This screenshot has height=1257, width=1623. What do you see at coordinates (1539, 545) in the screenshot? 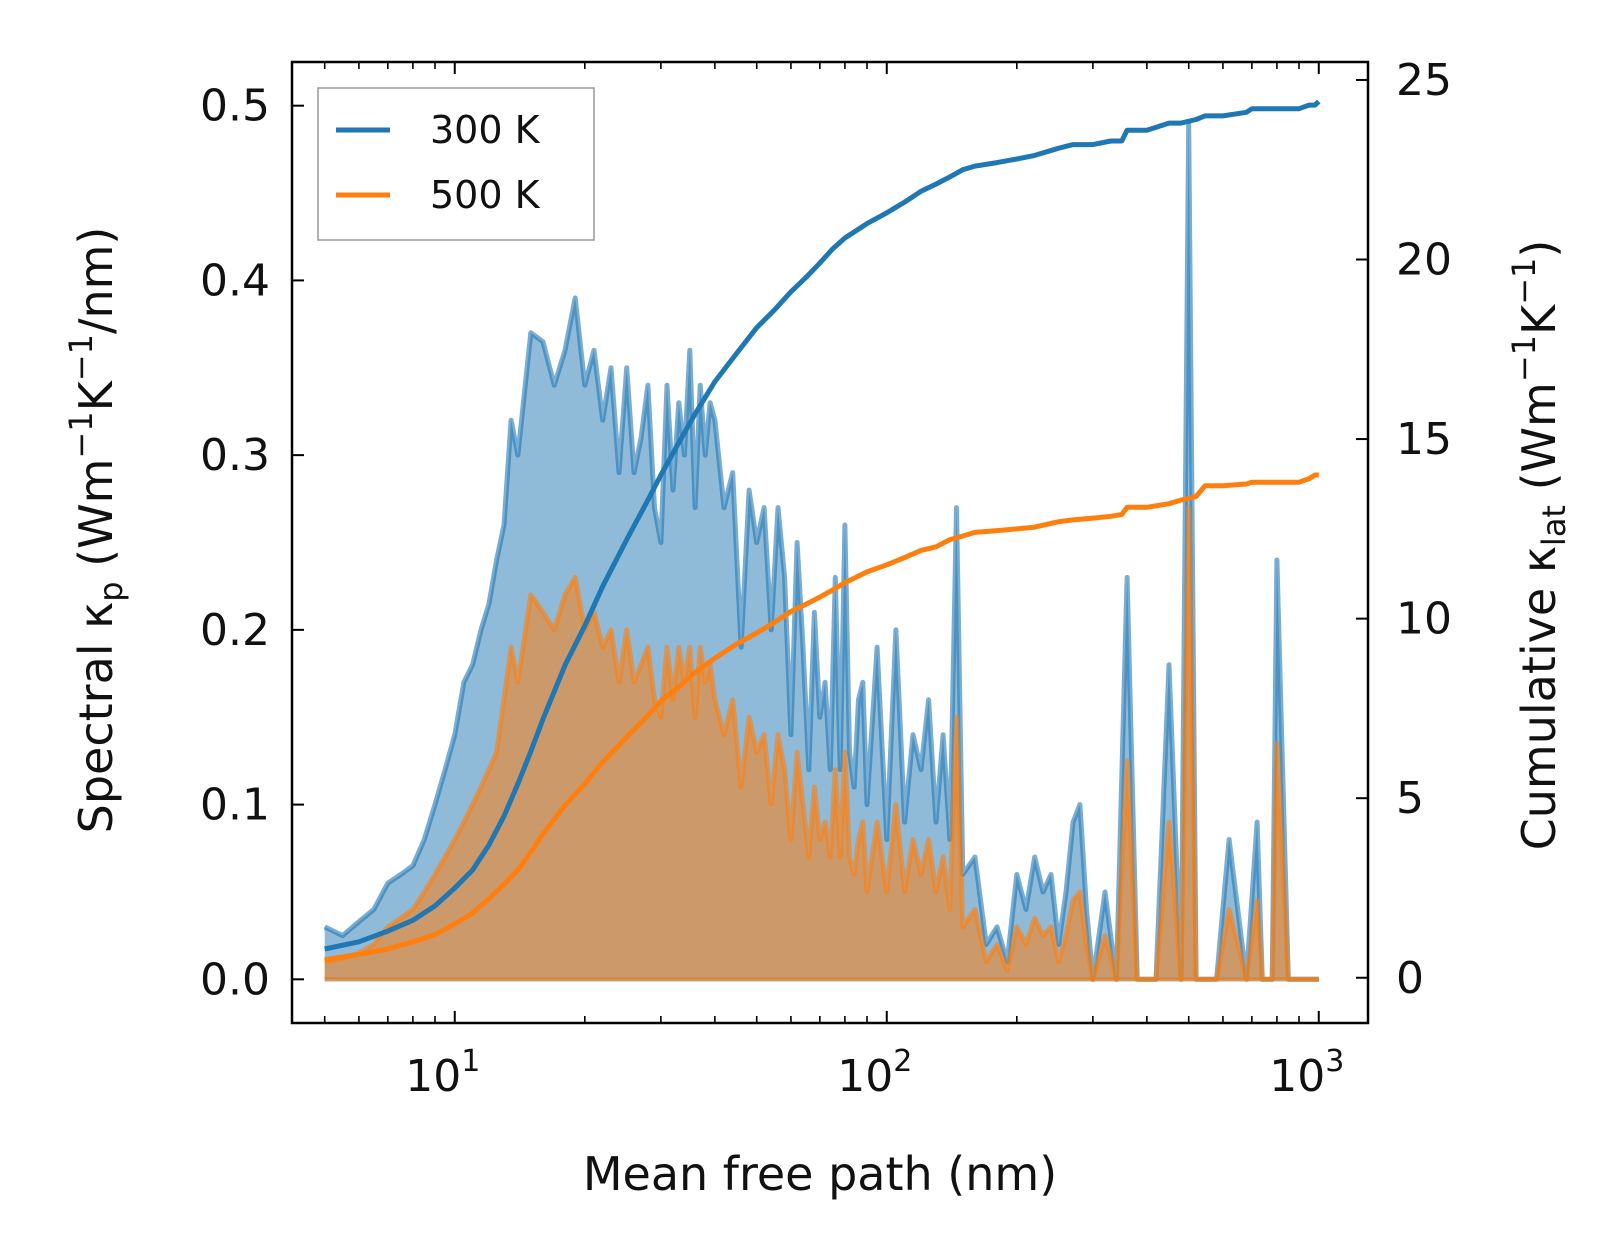
I see `y-right-axis-title: Cumulative κlat (Wm−1K−1)` at bounding box center [1539, 545].